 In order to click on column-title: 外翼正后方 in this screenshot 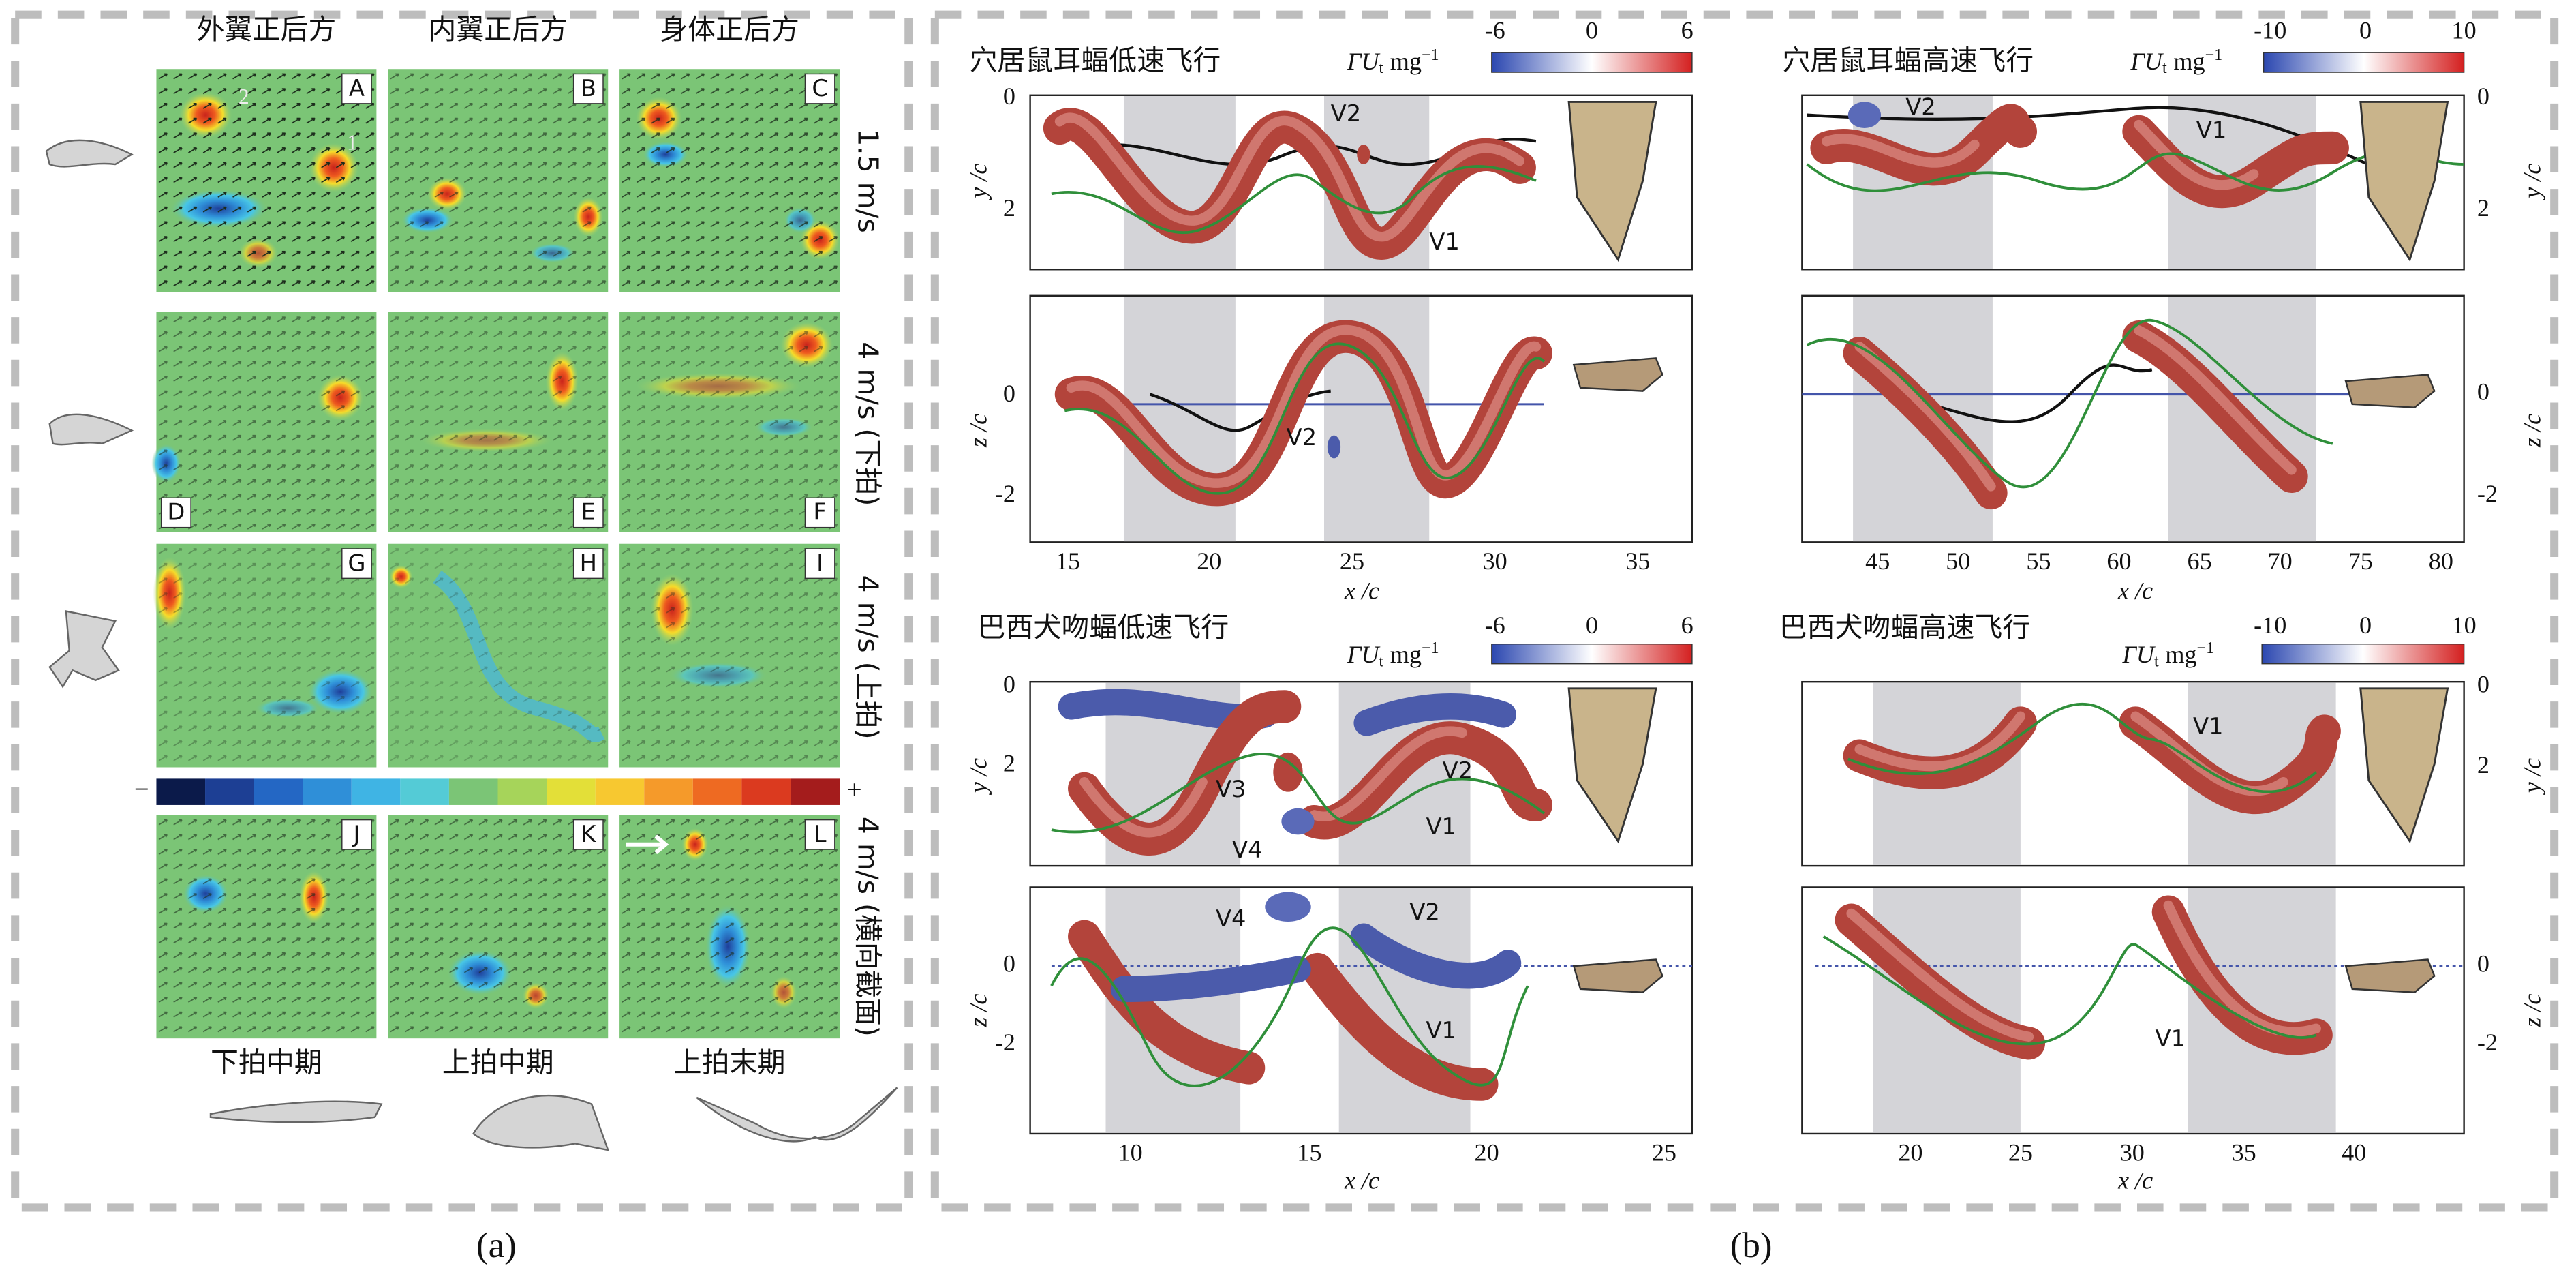, I will do `click(267, 30)`.